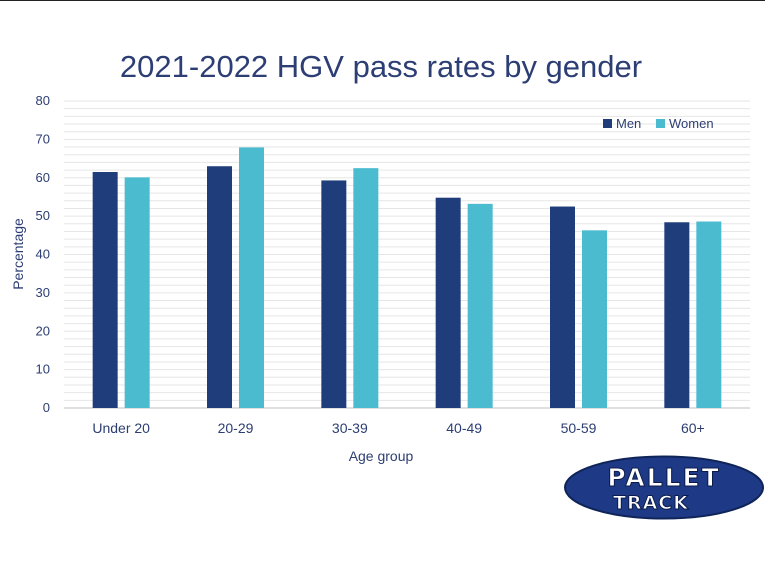  I want to click on y-tick-label: 50, so click(43, 215).